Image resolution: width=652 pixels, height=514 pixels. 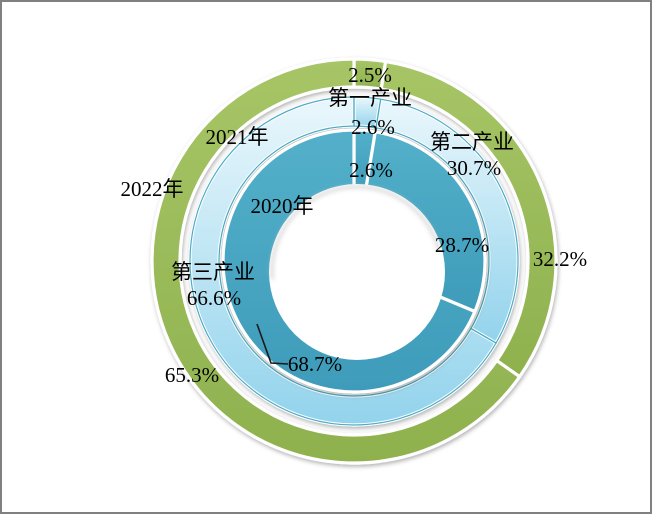 What do you see at coordinates (370, 75) in the screenshot?
I see `label-outer-p1-pct: 2.5%` at bounding box center [370, 75].